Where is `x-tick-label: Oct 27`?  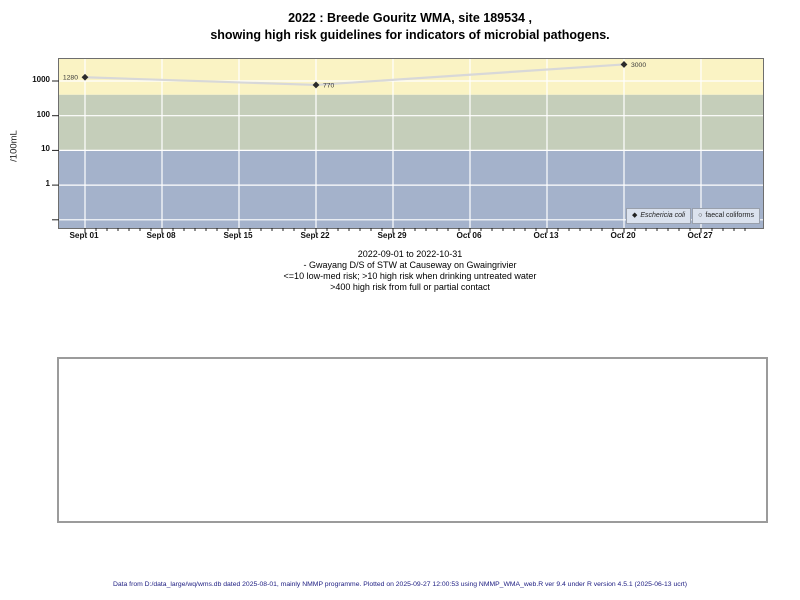
x-tick-label: Oct 27 is located at coordinates (700, 235).